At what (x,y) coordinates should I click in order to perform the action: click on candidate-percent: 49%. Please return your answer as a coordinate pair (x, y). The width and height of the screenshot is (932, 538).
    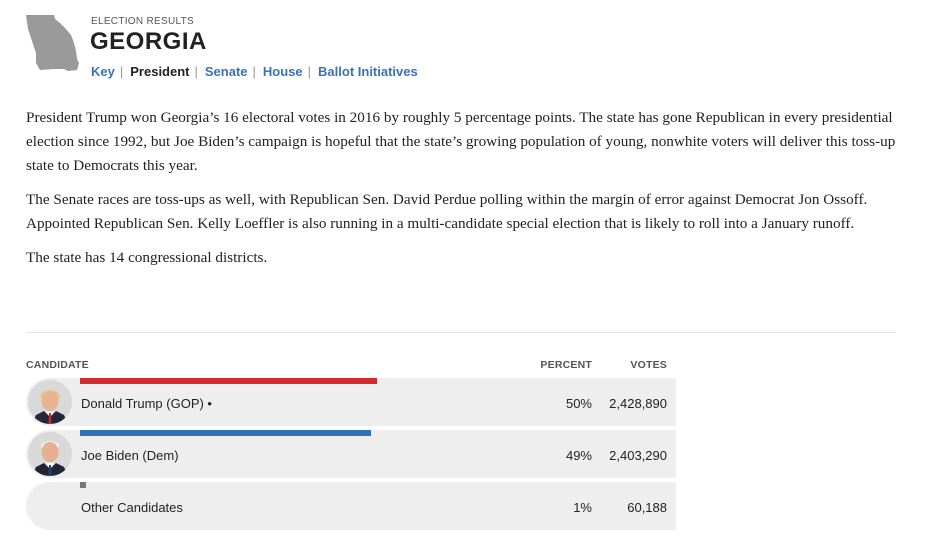
    Looking at the image, I should click on (578, 455).